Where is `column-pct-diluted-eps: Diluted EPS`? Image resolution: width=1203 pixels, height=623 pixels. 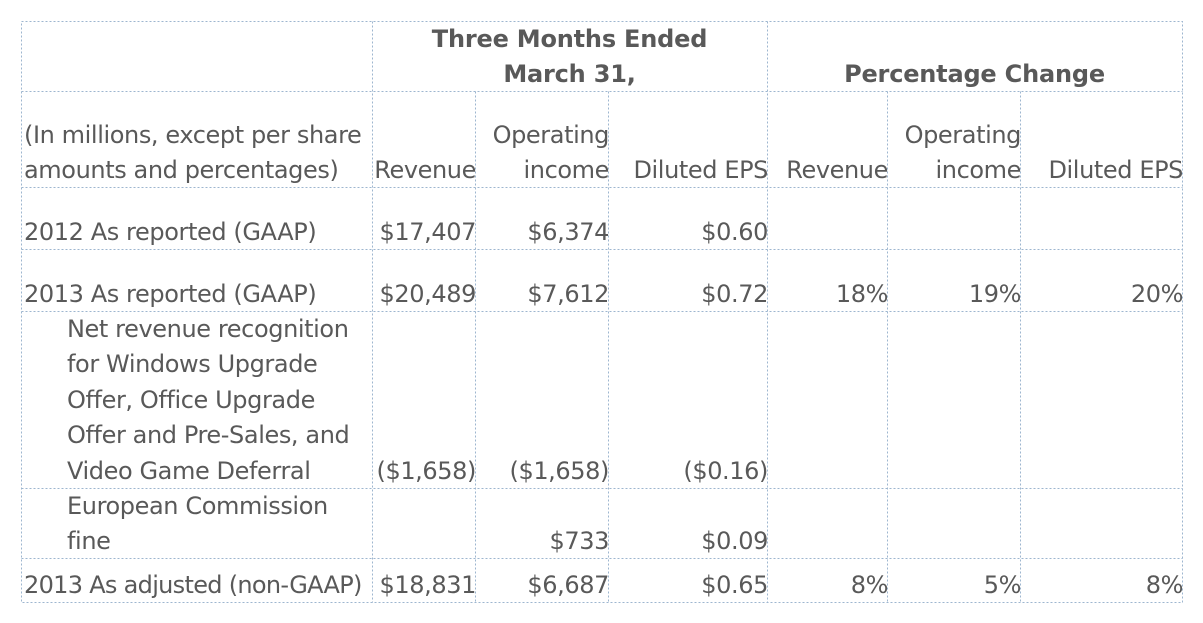
column-pct-diluted-eps: Diluted EPS is located at coordinates (1115, 170).